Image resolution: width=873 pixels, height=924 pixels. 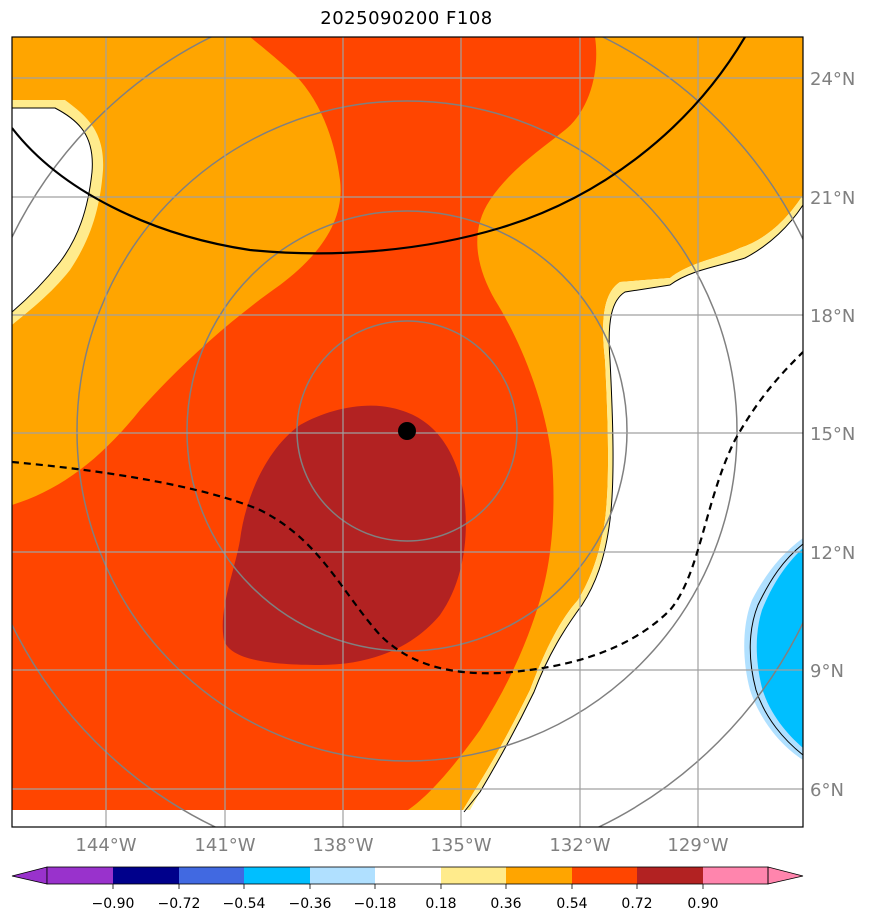 I want to click on colorbar-label: −0.72, so click(x=179, y=904).